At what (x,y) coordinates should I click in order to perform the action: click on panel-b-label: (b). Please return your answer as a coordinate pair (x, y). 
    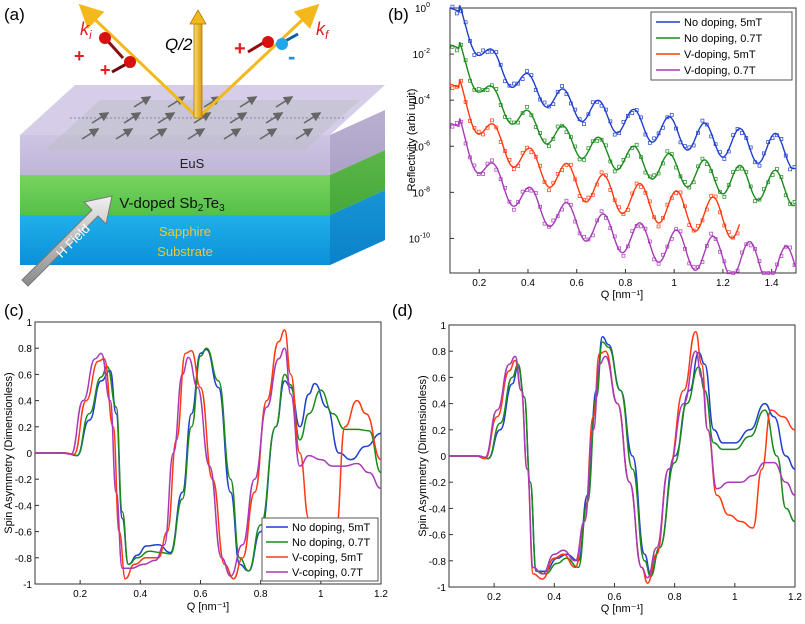
    Looking at the image, I should click on (398, 14).